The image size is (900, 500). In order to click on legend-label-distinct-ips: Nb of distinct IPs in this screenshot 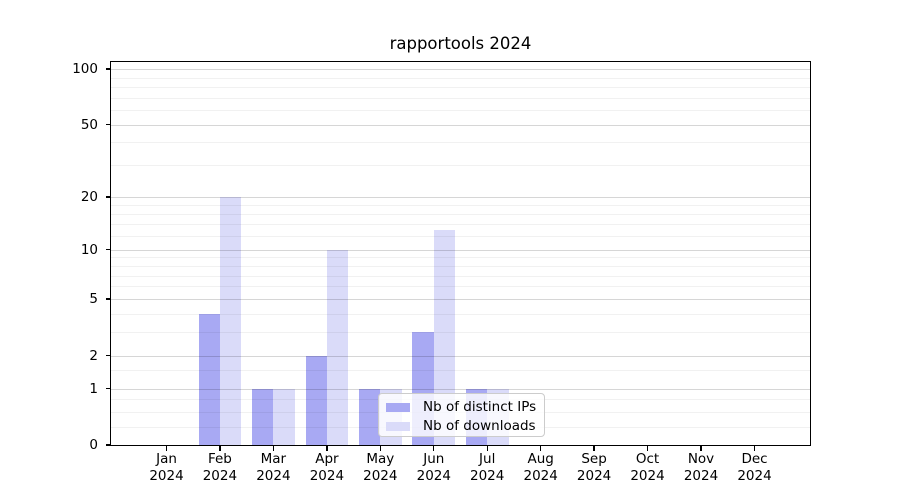, I will do `click(480, 407)`.